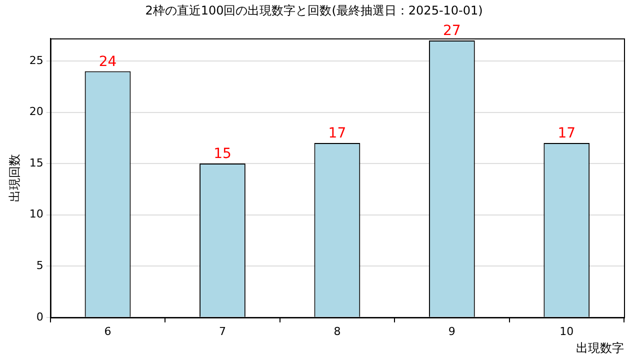 This screenshot has width=640, height=360. I want to click on x-tick-label: 7, so click(222, 331).